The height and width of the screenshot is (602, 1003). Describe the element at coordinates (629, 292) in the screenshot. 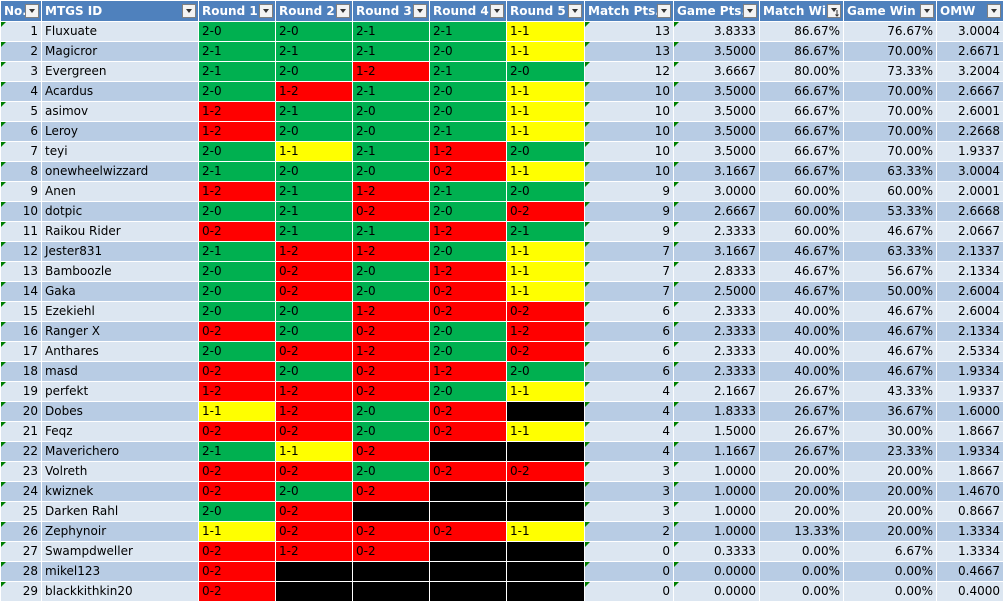

I see `match-pts-cell: 7` at that location.